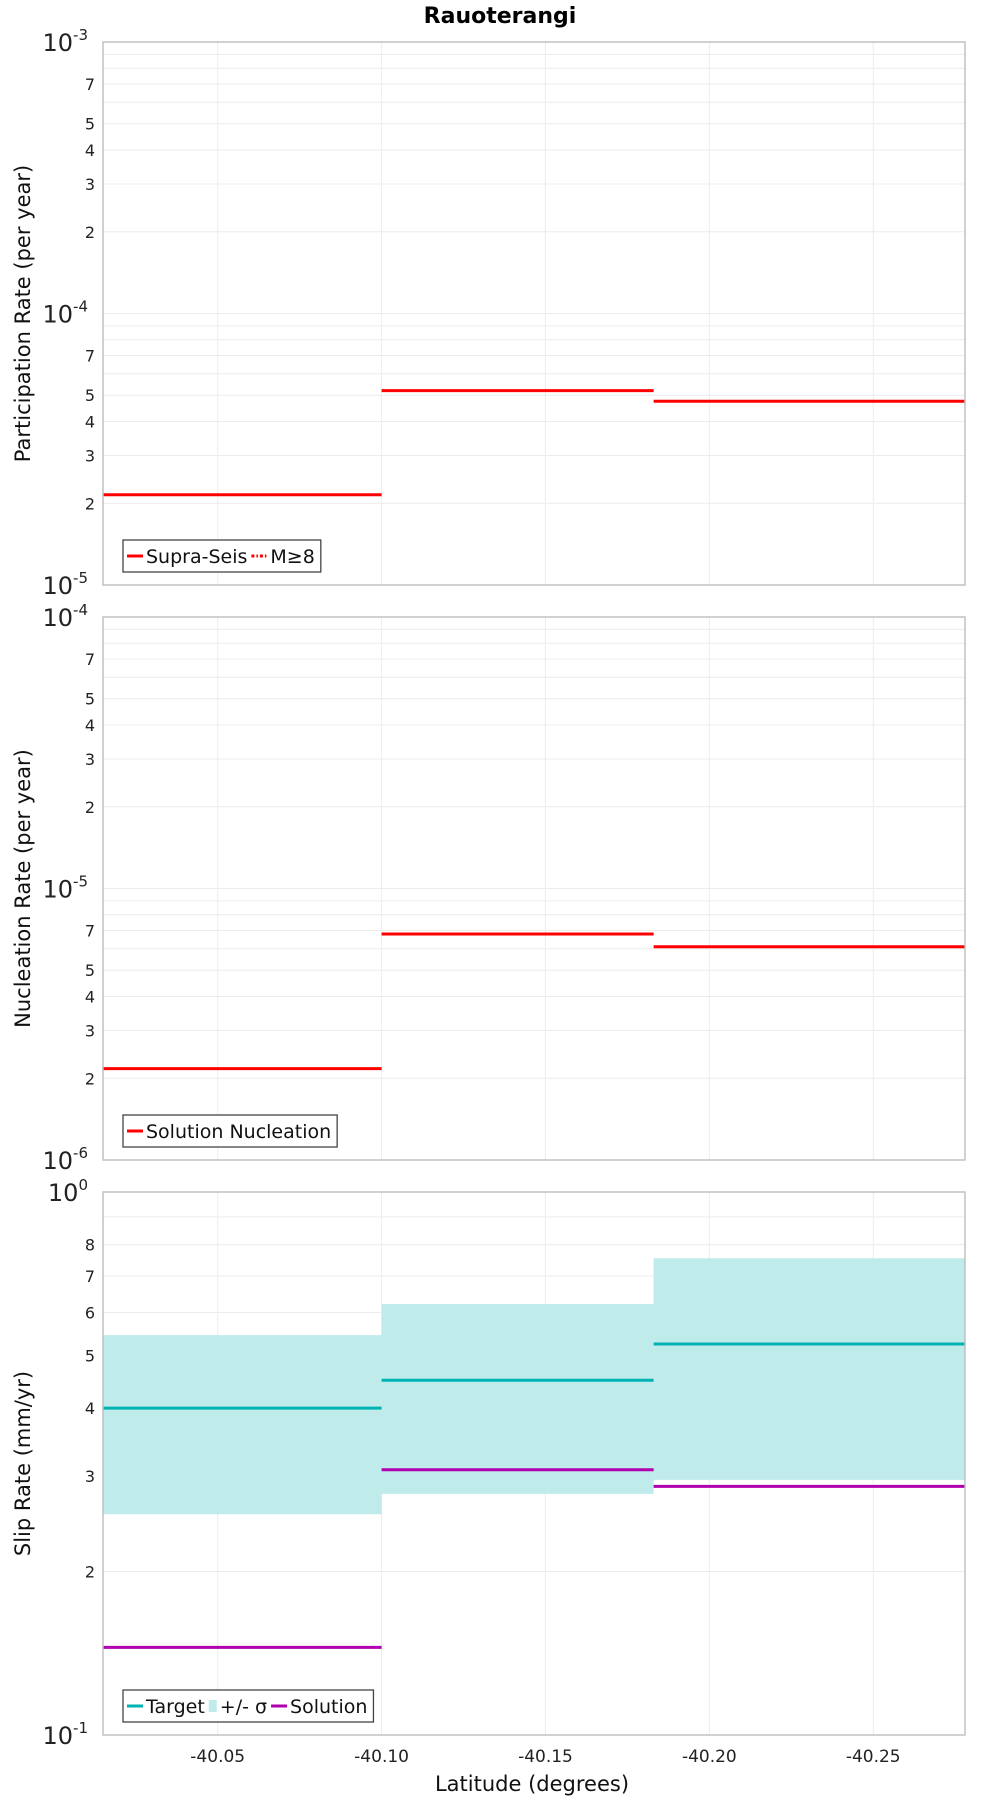 Image resolution: width=1000 pixels, height=1800 pixels. Describe the element at coordinates (217, 1757) in the screenshot. I see `x-tick-label: -40.05` at that location.